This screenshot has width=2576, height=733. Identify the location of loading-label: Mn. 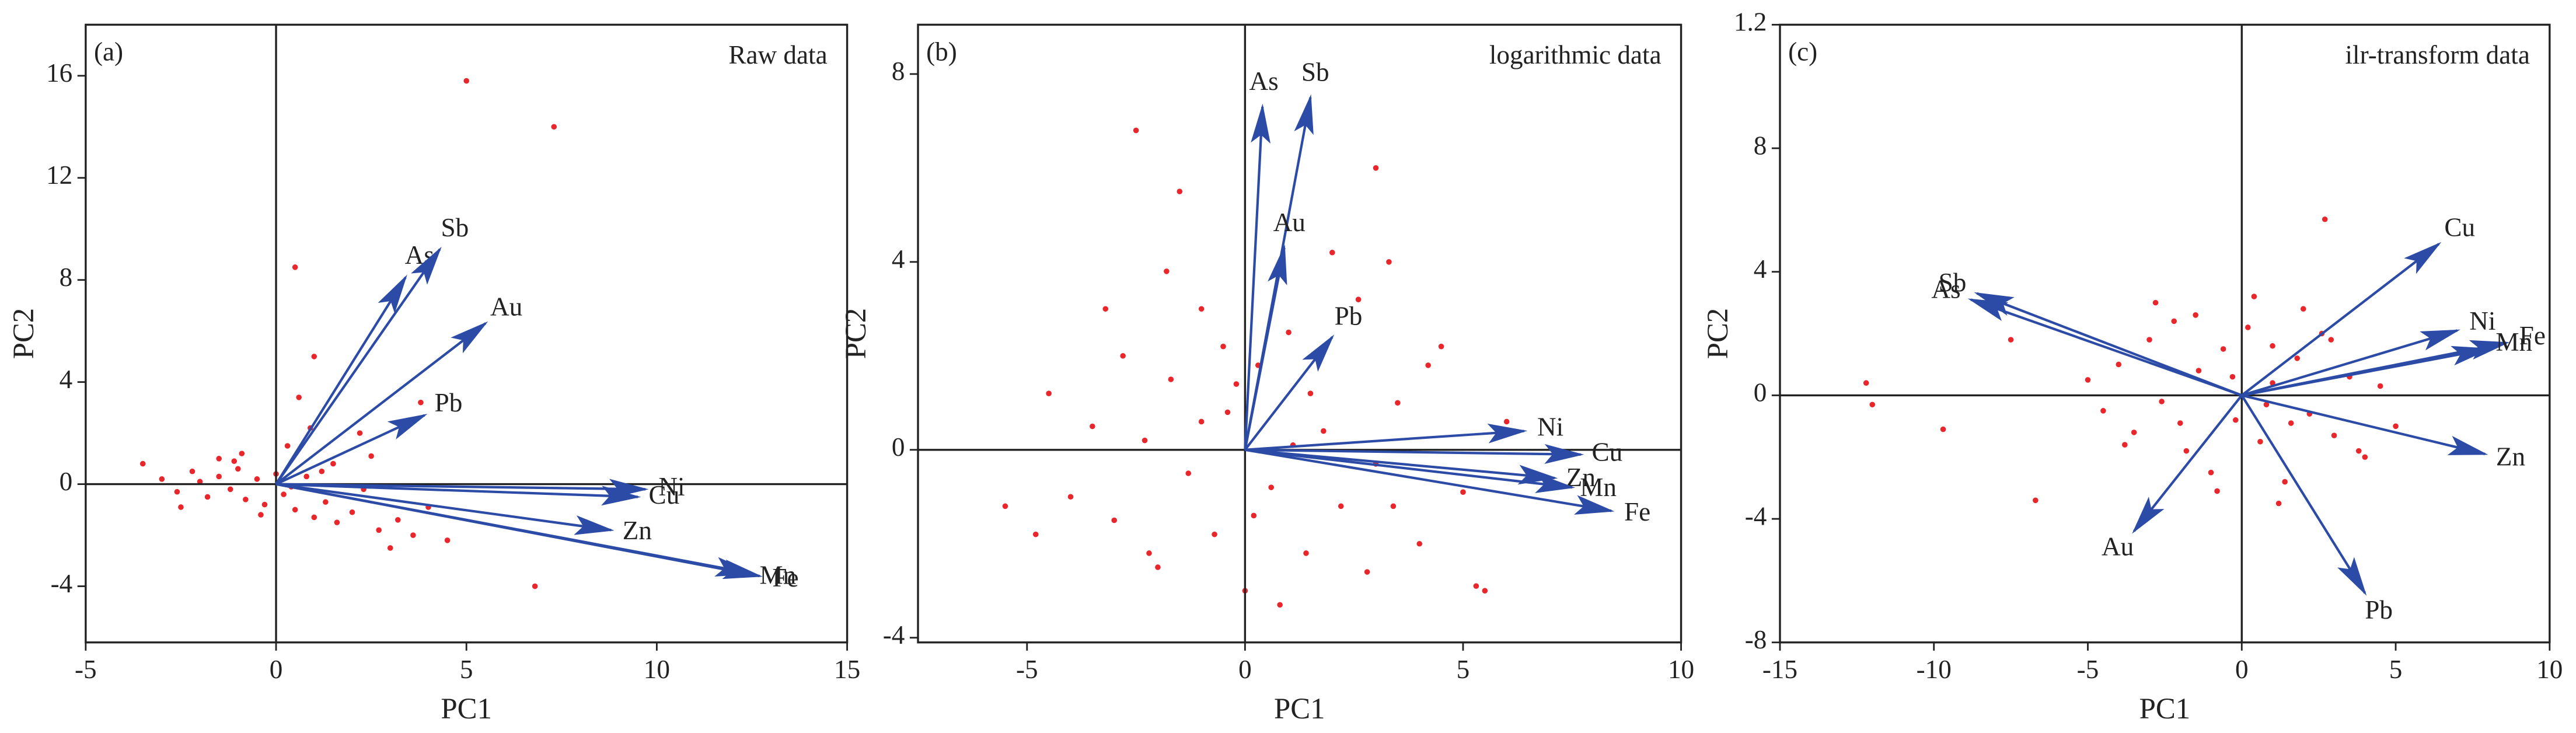
(778, 574).